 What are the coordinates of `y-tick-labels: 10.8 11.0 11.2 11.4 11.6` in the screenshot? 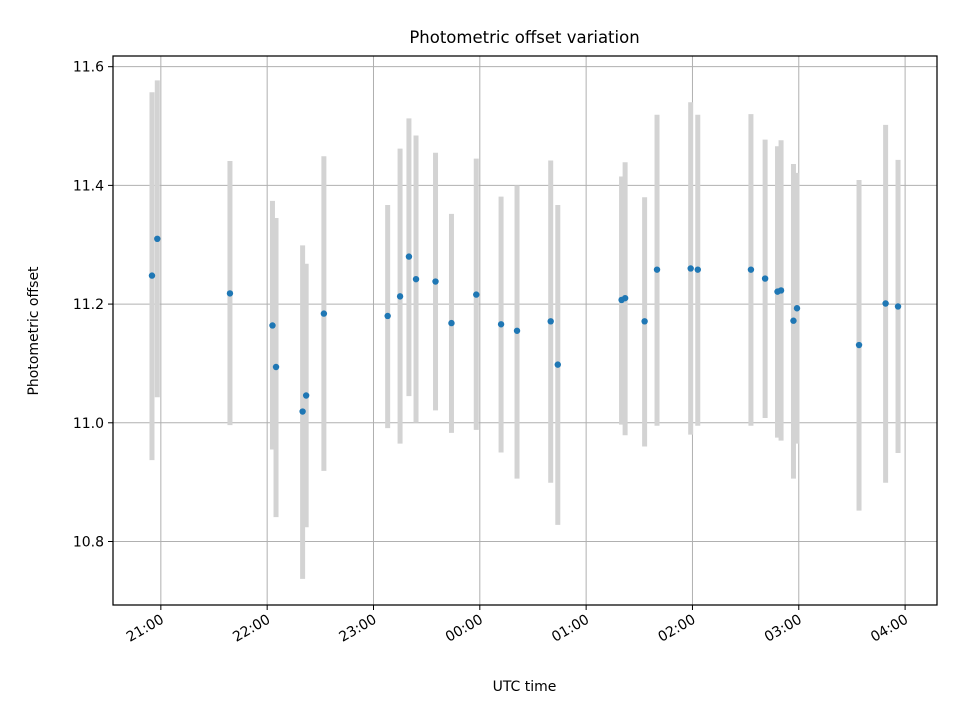 It's located at (88, 305).